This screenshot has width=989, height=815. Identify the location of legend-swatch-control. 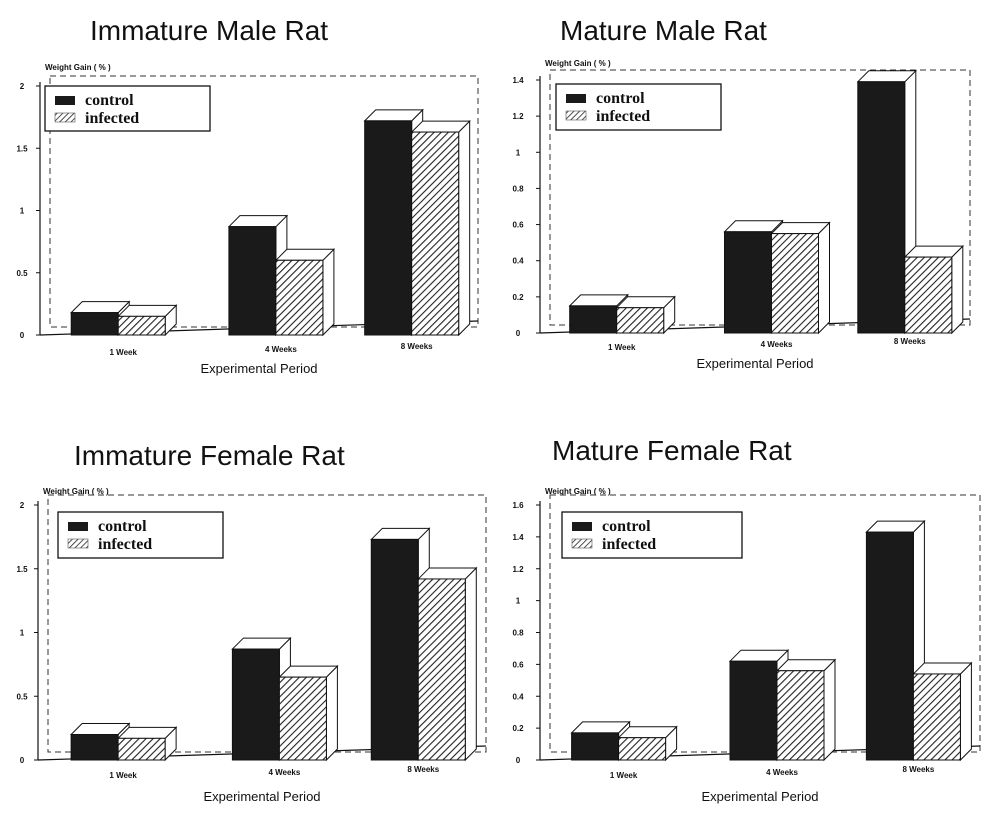
(65, 100).